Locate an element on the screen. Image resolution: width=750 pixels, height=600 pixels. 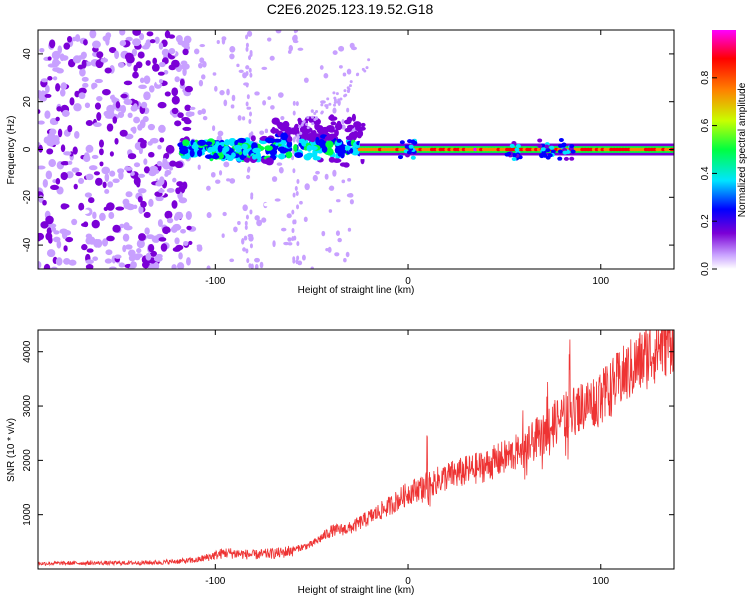
snr-y-label: SNR (10 * v/v) is located at coordinates (11, 450).